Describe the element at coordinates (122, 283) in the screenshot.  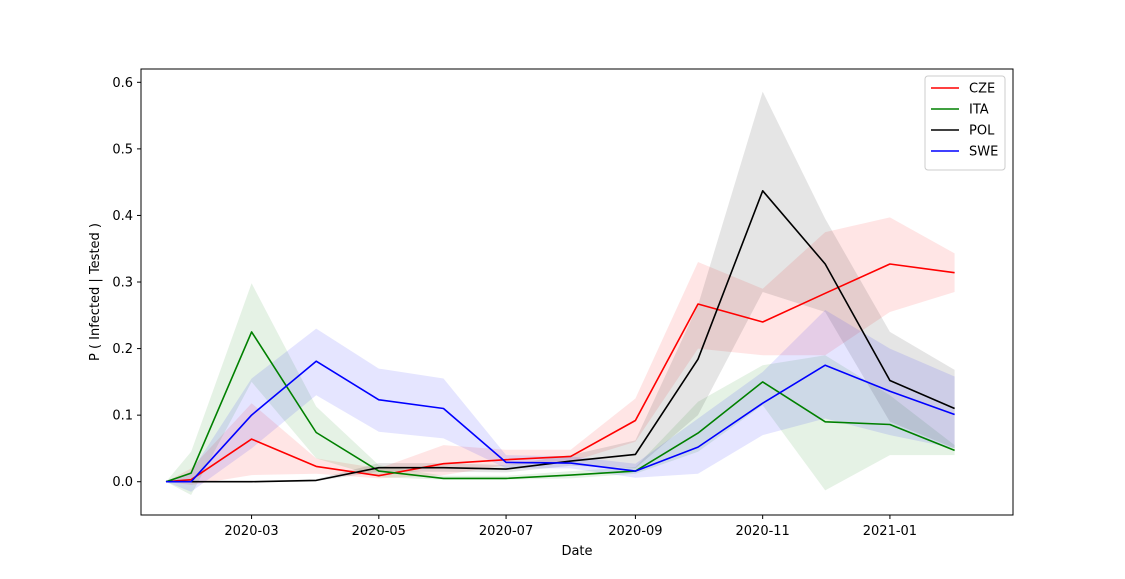
I see `y-tick-label: 0.3` at that location.